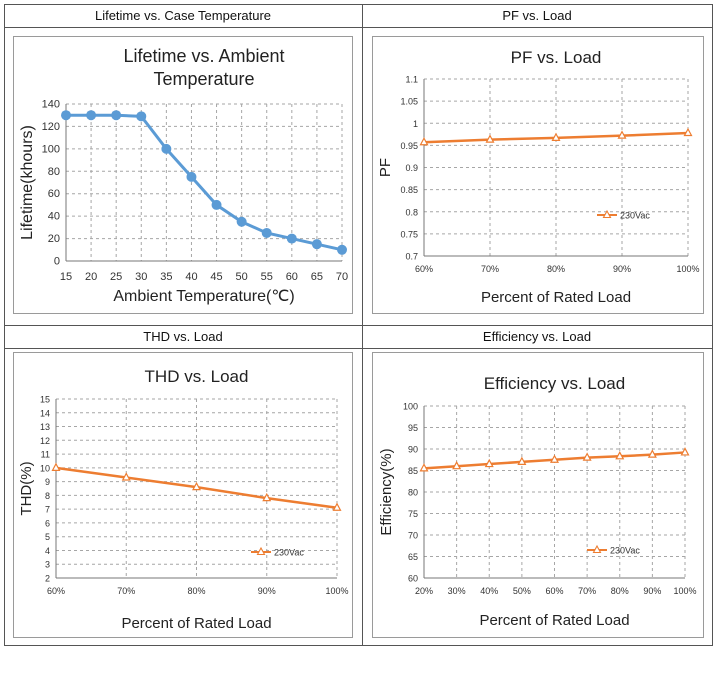 This screenshot has height=676, width=718. Describe the element at coordinates (537, 336) in the screenshot. I see `cell-title-efficiency: Efficiency vs. Load` at that location.